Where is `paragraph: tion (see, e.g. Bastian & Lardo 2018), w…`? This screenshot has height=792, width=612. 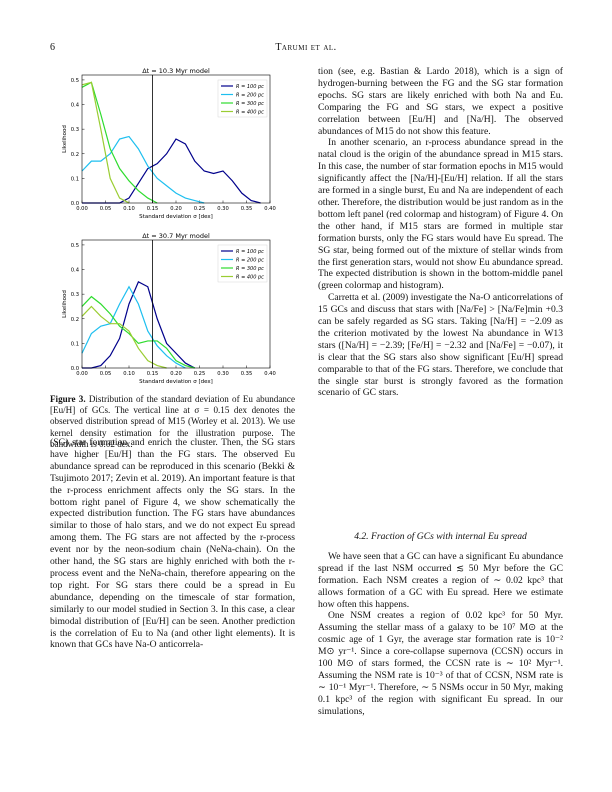
paragraph: tion (see, e.g. Bastian & Lardo 2018), w… is located at coordinates (440, 101).